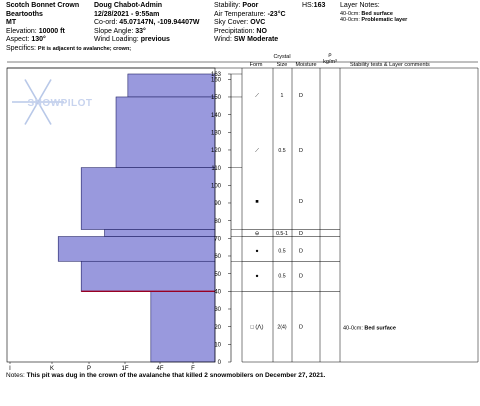 This screenshot has height=406, width=480. Describe the element at coordinates (217, 293) in the screenshot. I see `depth-tick-label: 40` at that location.